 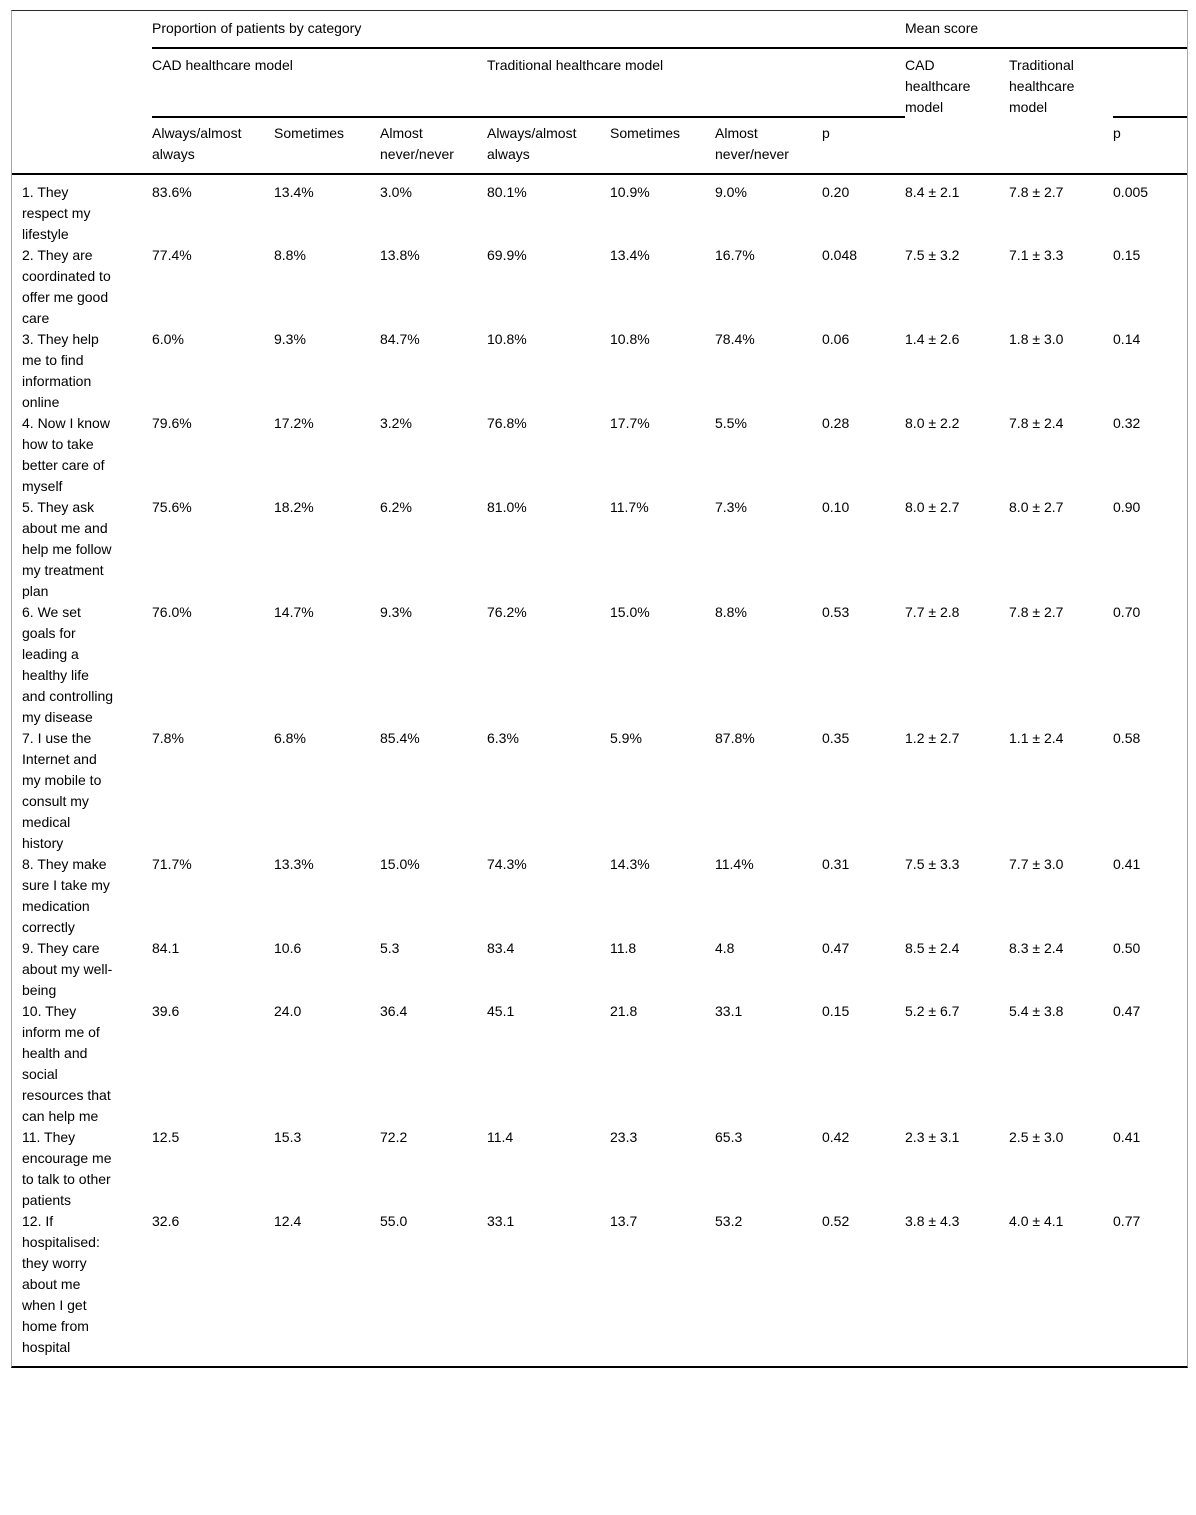 I want to click on value-cell: 2.3 ± 3.1, so click(x=932, y=1137).